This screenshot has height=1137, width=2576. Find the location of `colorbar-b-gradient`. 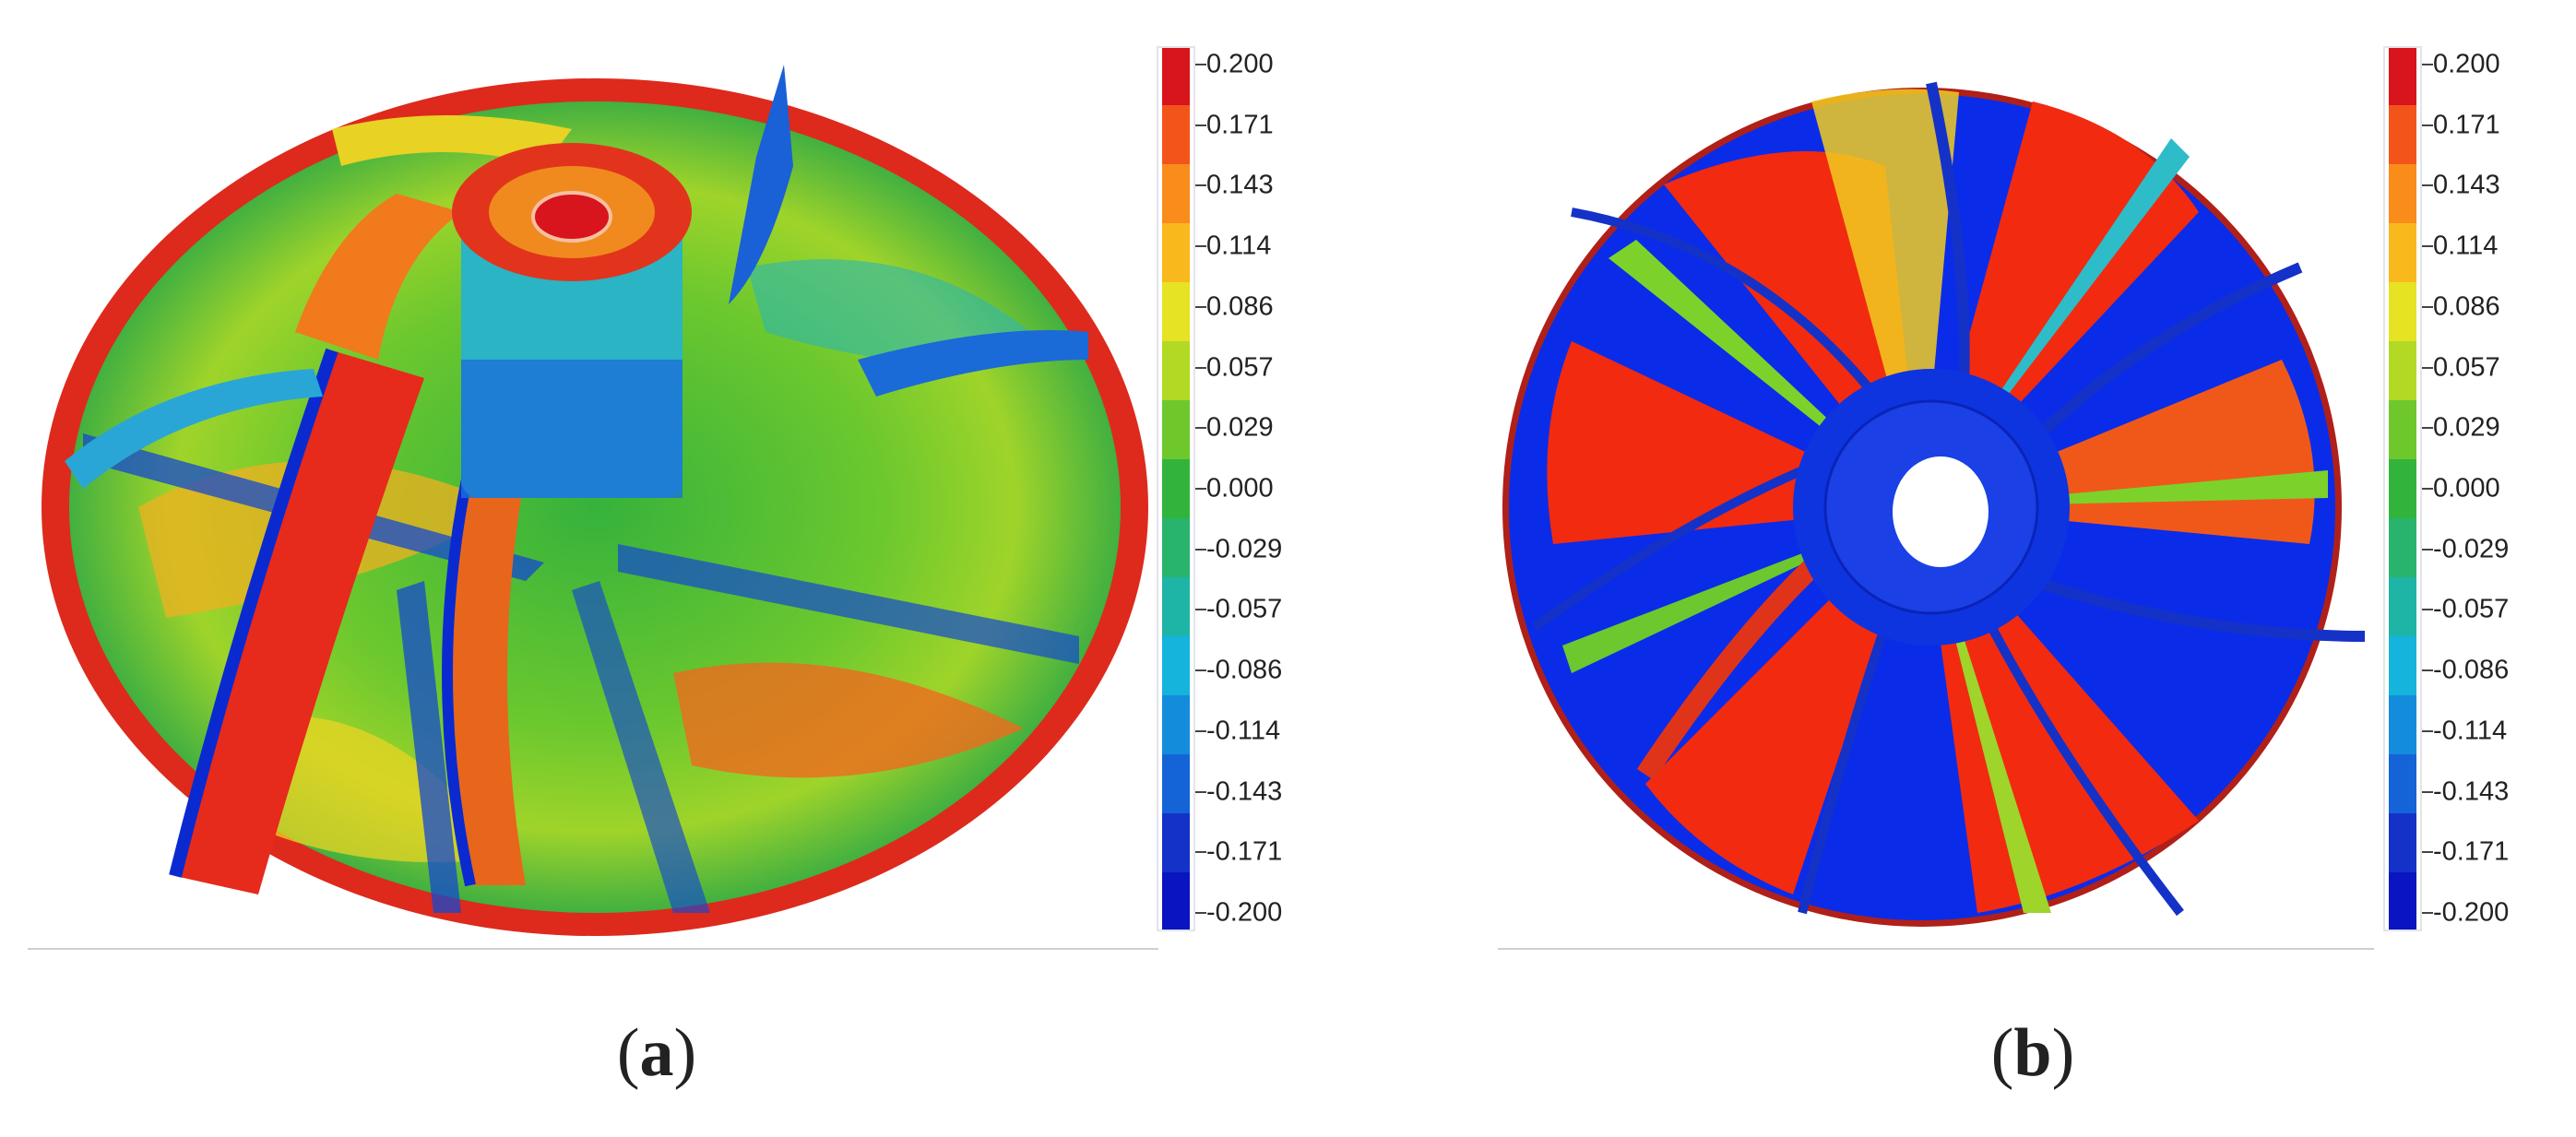

colorbar-b-gradient is located at coordinates (2402, 489).